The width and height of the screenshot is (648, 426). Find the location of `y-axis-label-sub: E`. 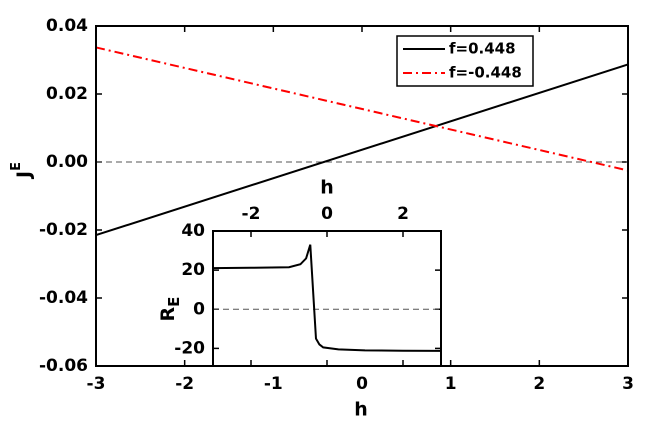

y-axis-label-sub: E is located at coordinates (174, 302).